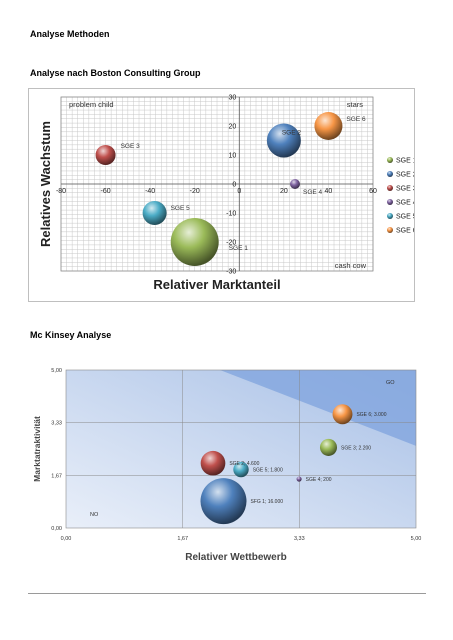 The width and height of the screenshot is (453, 640). I want to click on bcg-x-tick-label: 40, so click(329, 191).